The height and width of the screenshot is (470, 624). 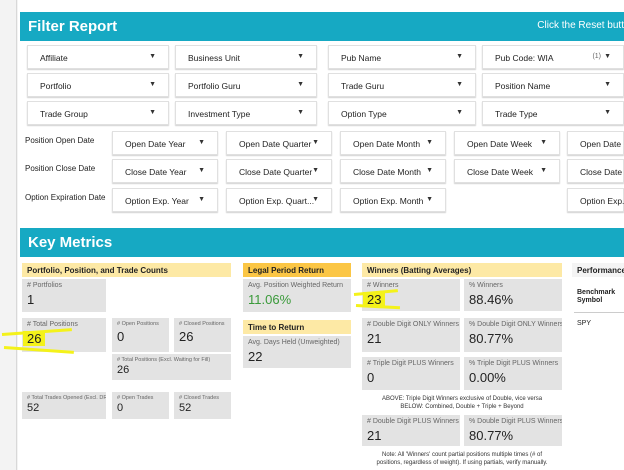 I want to click on avg-return-card: Avg. Position Weighted Return 11.06%, so click(x=297, y=295).